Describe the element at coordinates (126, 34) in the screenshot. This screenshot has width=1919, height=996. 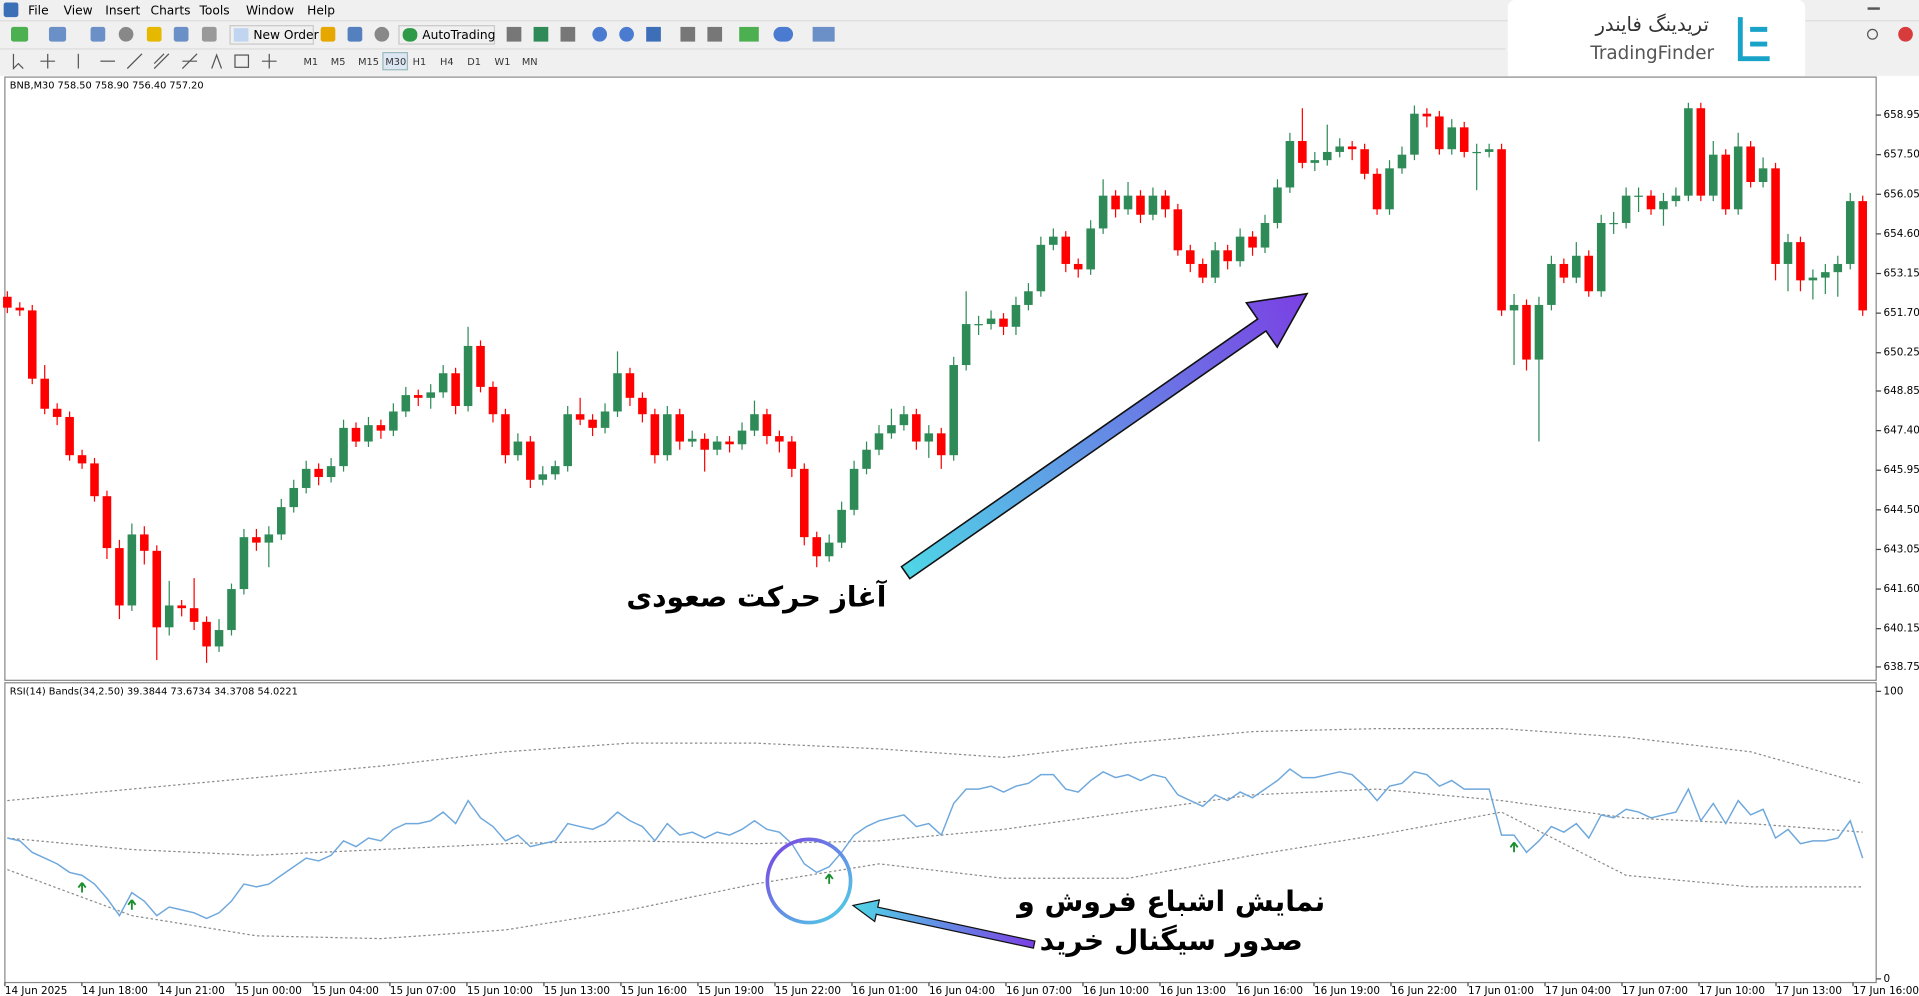
I see `icon-data-window` at that location.